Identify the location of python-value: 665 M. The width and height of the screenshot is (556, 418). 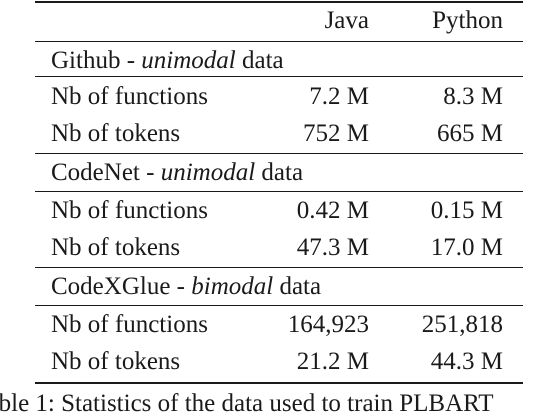
(470, 133).